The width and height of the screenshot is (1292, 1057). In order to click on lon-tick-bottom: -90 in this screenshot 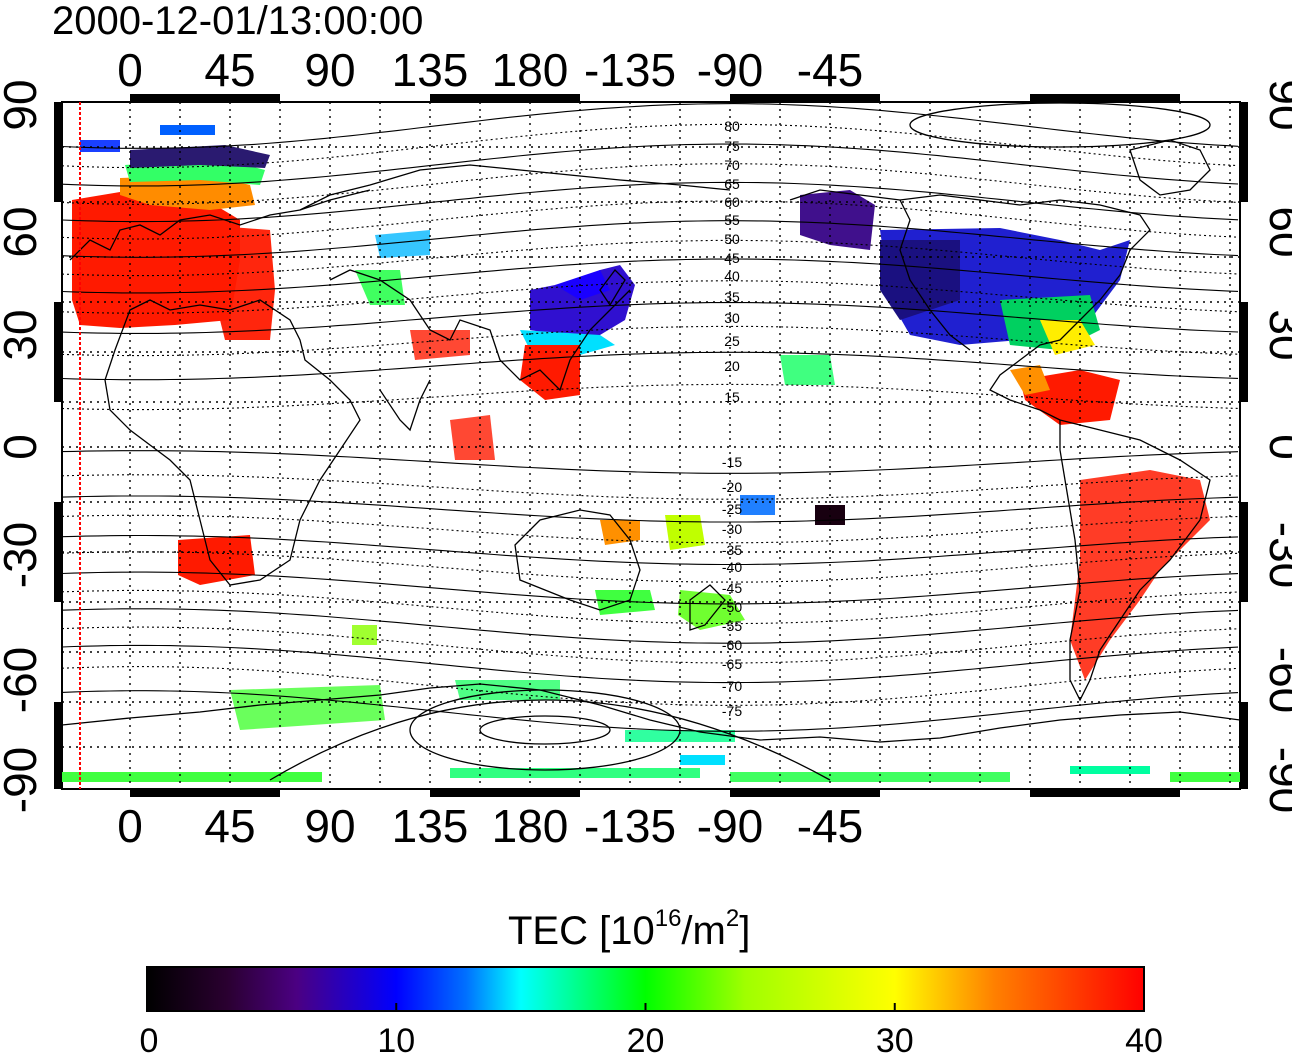, I will do `click(730, 826)`.